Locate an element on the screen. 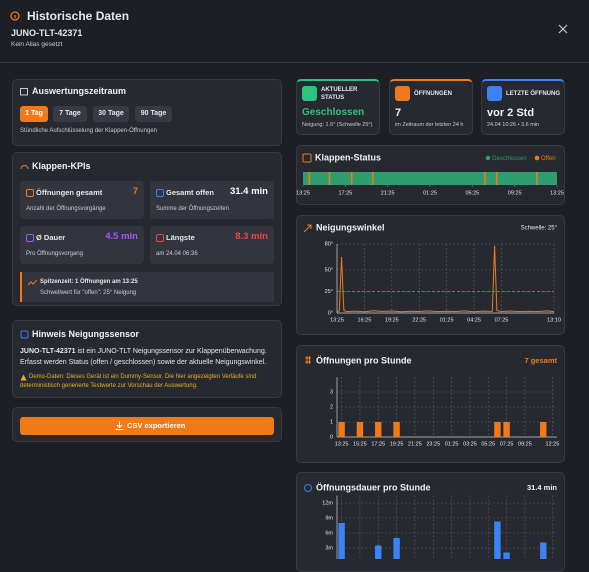 Image resolution: width=589 pixels, height=572 pixels. y-tick-label: 1 is located at coordinates (331, 422).